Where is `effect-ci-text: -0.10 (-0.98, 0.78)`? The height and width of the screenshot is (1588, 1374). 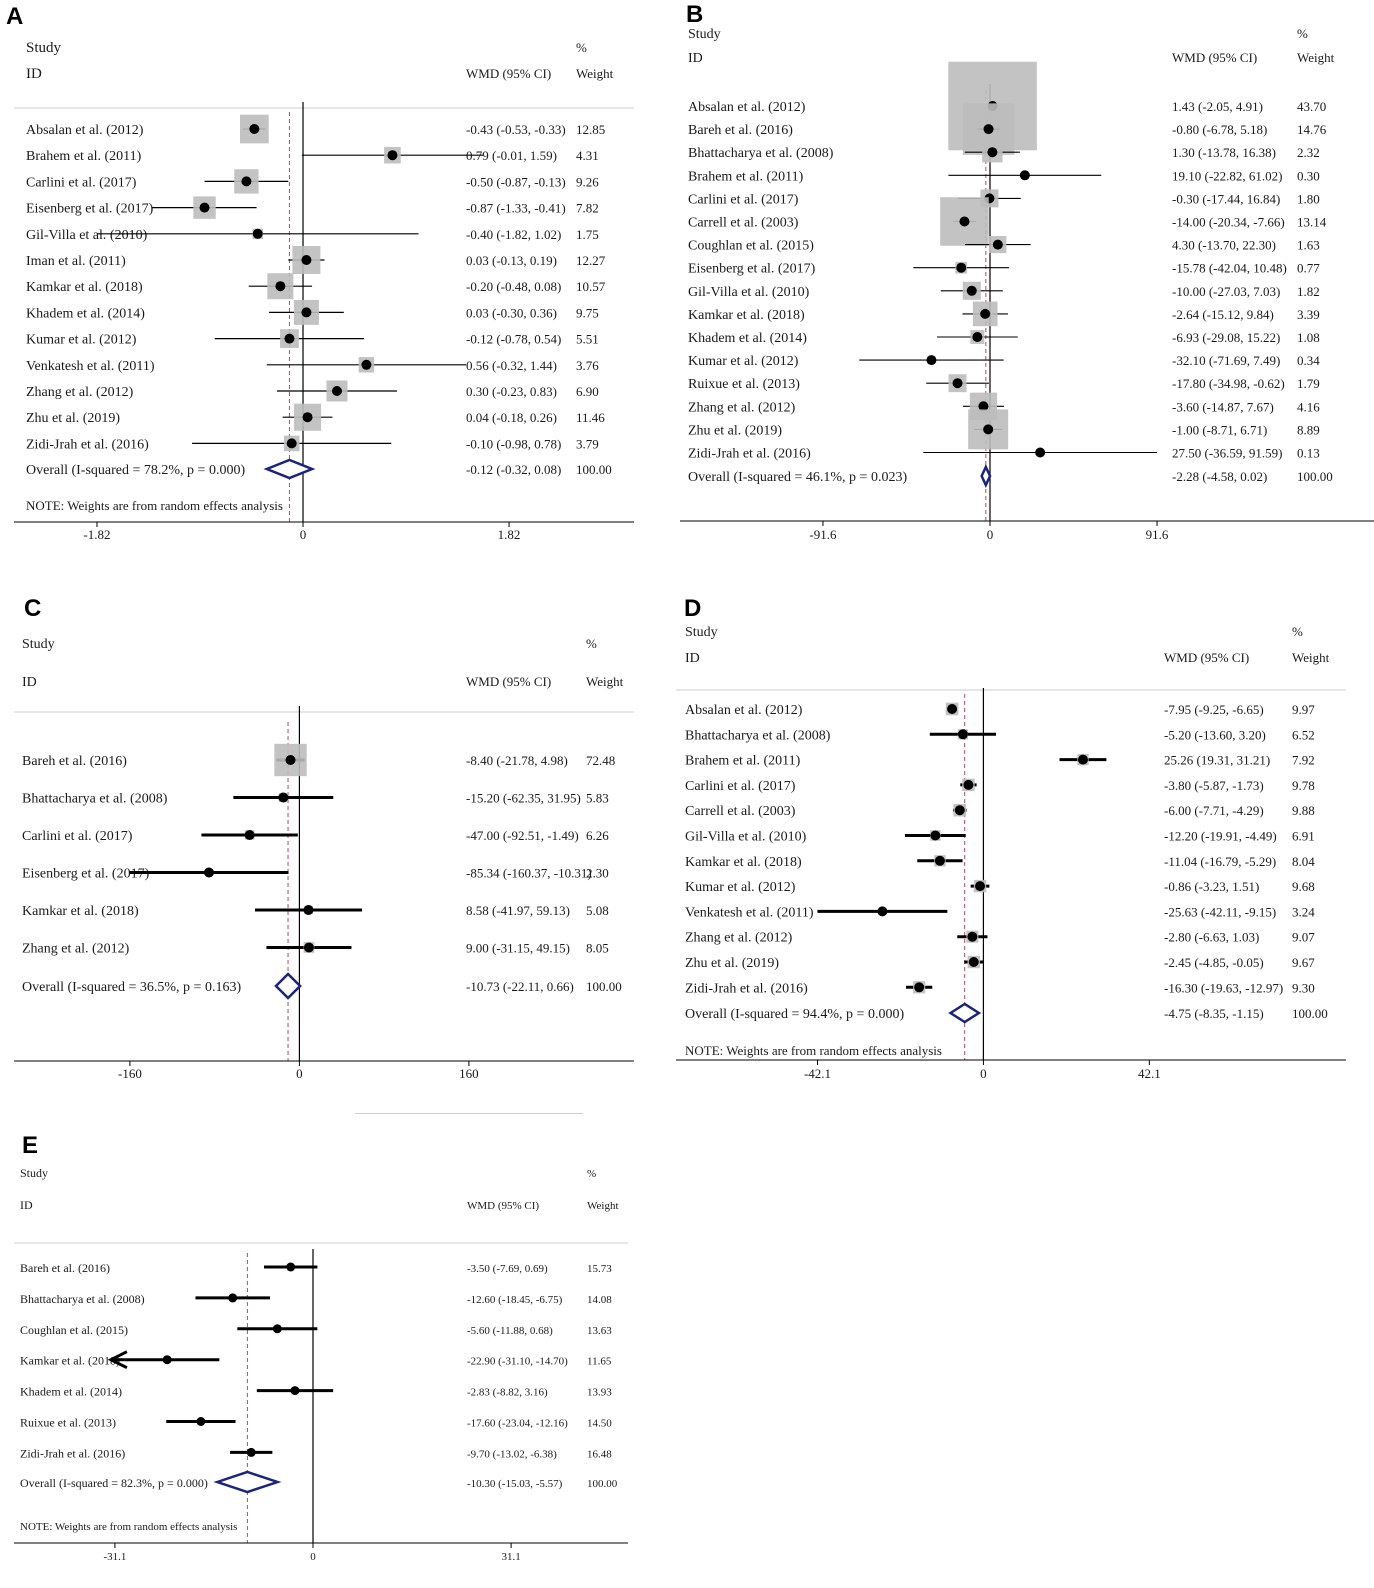
effect-ci-text: -0.10 (-0.98, 0.78) is located at coordinates (513, 443).